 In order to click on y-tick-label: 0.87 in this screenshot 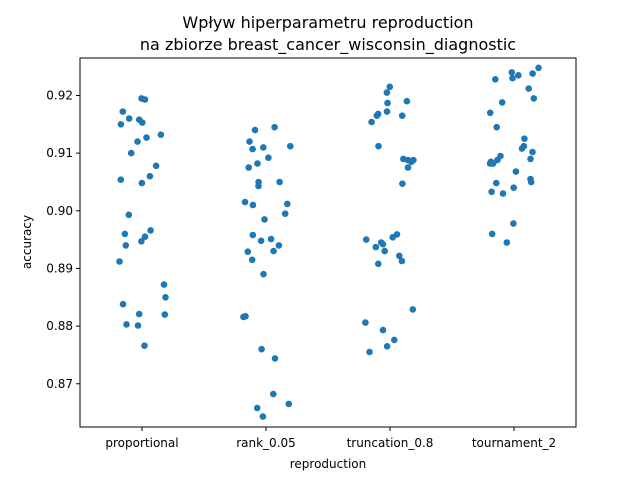, I will do `click(59, 384)`.